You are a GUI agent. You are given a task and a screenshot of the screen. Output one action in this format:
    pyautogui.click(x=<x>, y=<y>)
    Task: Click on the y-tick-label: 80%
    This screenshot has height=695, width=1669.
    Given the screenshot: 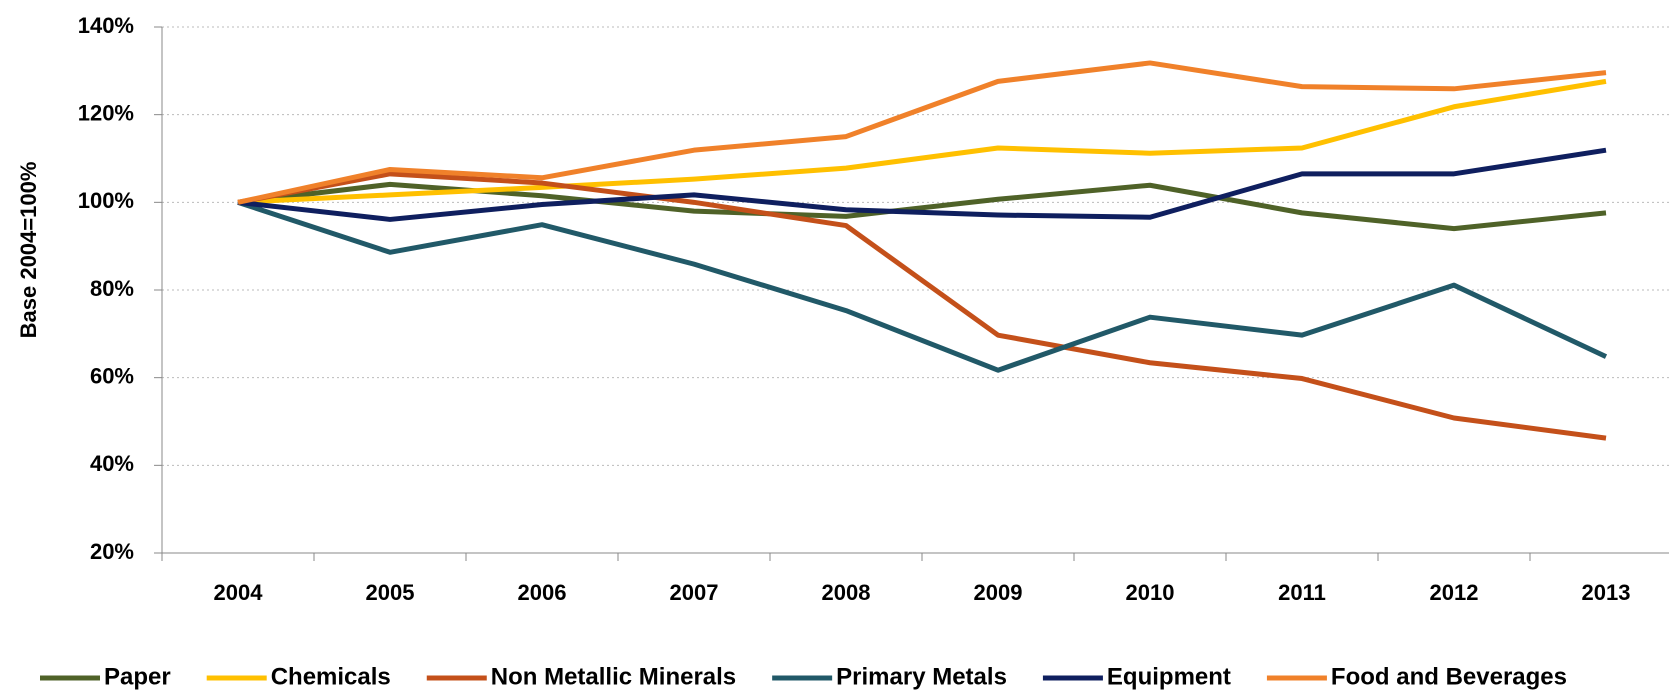 What is the action you would take?
    pyautogui.click(x=112, y=288)
    